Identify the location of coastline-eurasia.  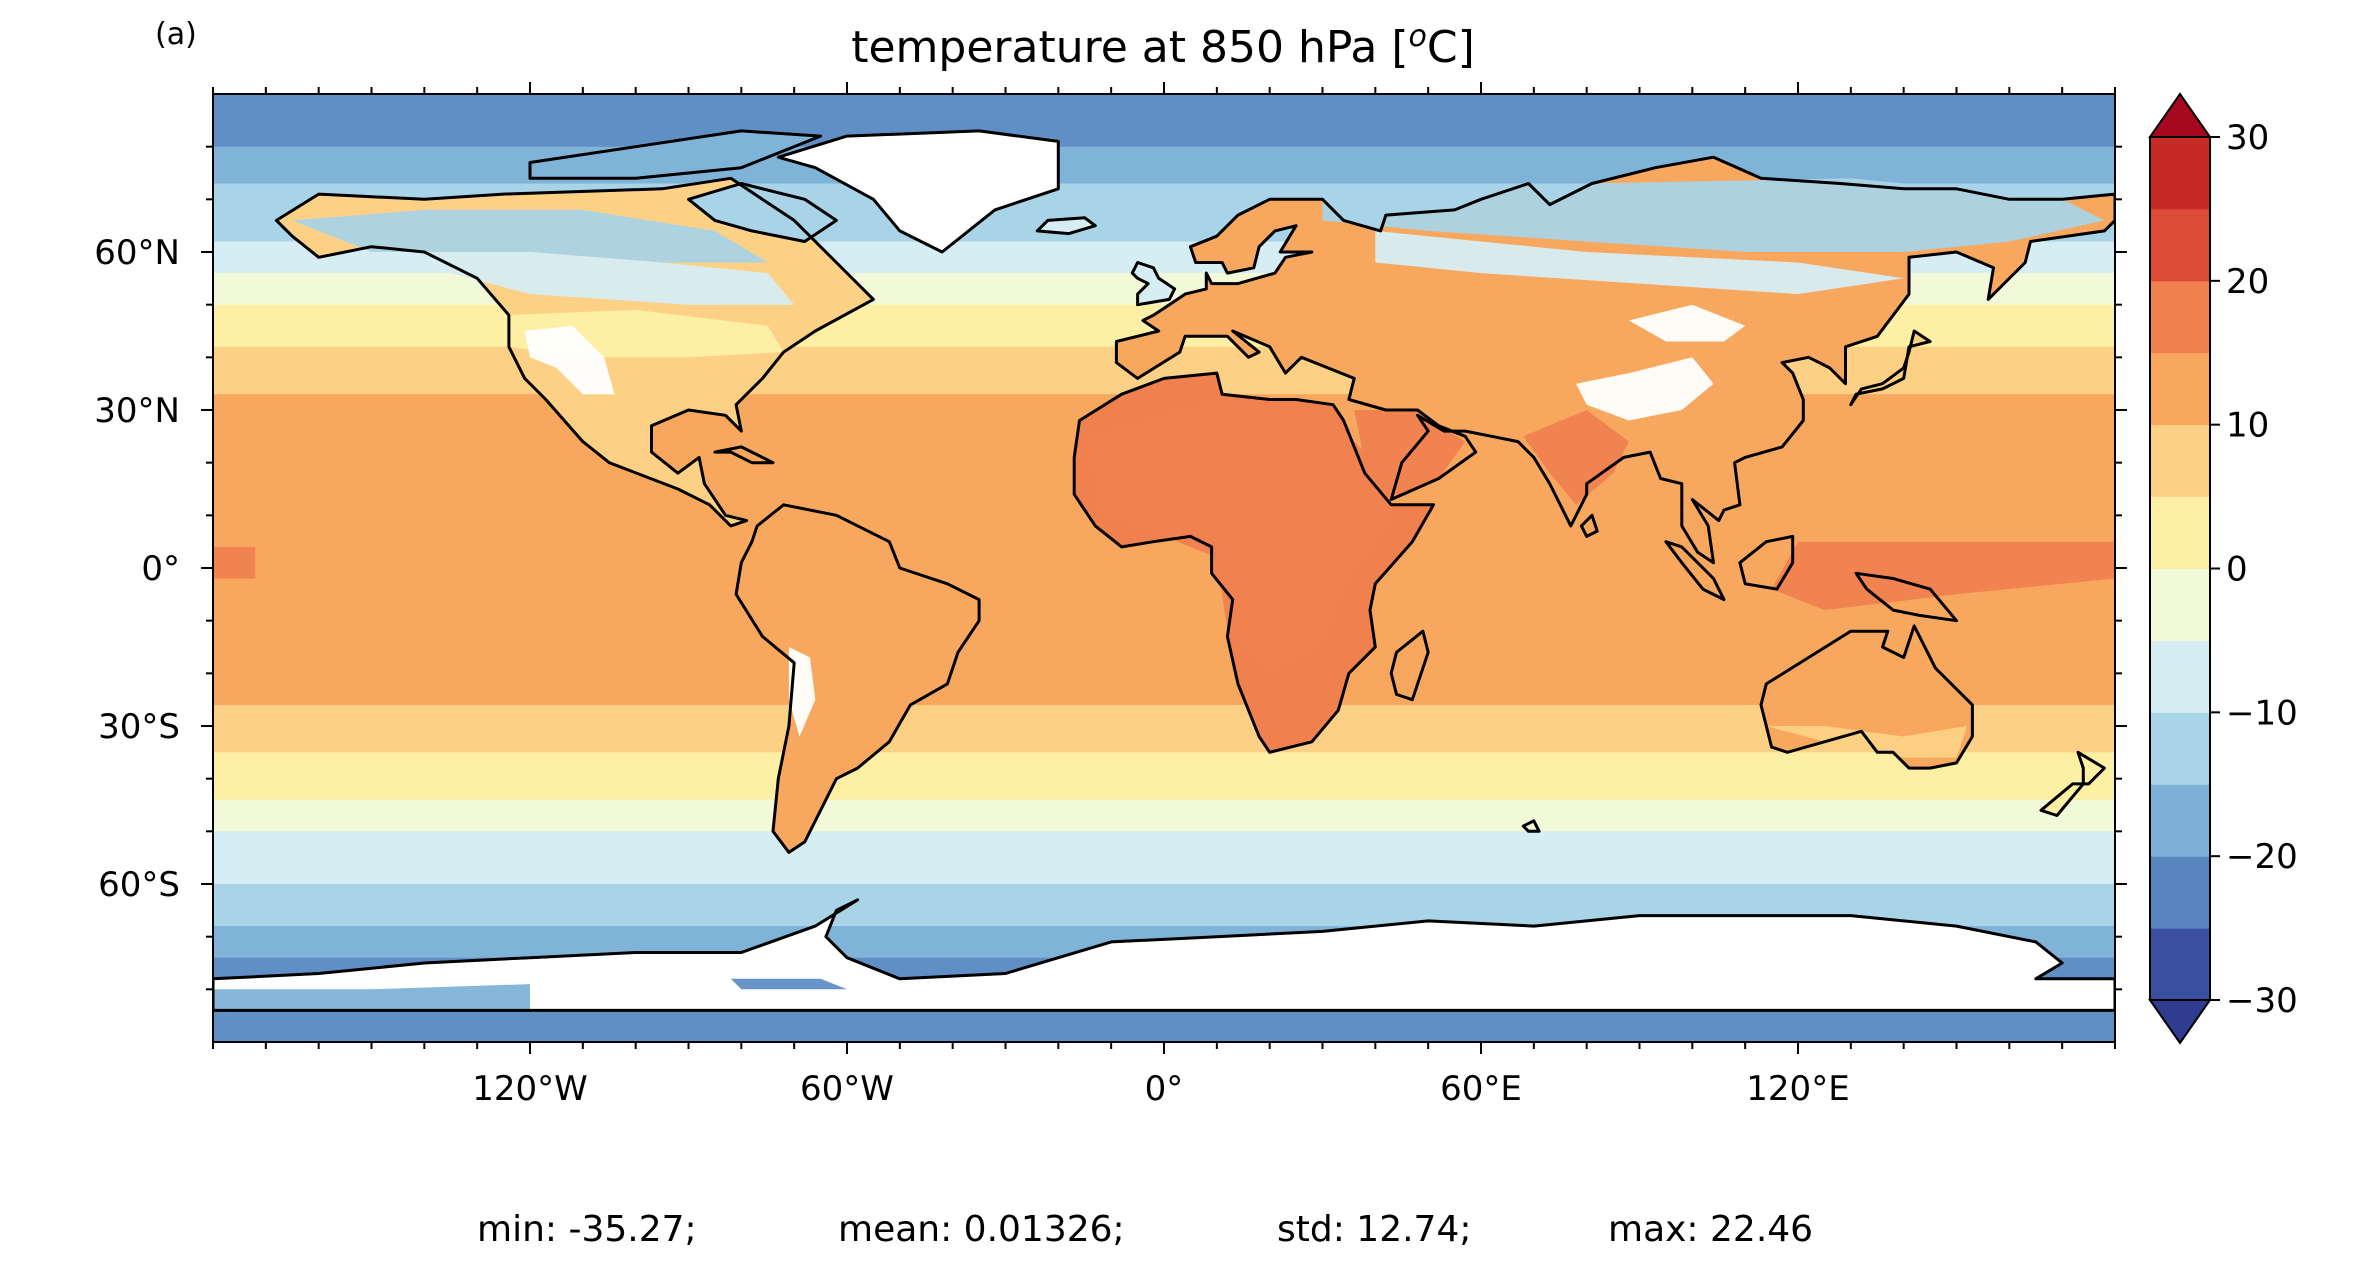
(1614, 360).